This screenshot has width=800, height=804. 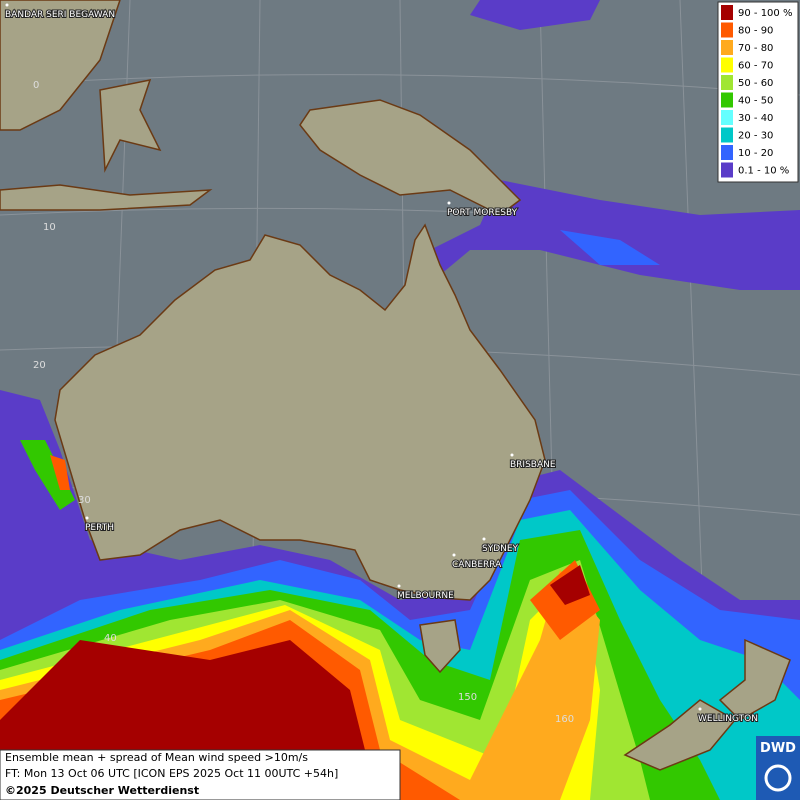 I want to click on city-label: SYDNEY, so click(x=500, y=549).